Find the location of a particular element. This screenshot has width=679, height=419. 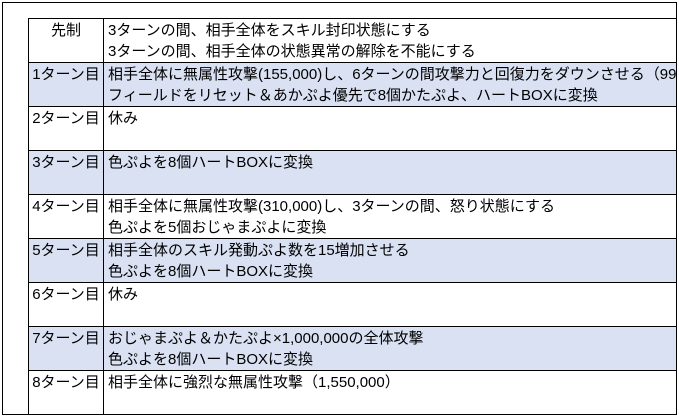

turn-action-cell: 相手全体のスキル発動ぷよ数を15増加させる 色ぷよを8個ハートBOXに変換 is located at coordinates (390, 260).